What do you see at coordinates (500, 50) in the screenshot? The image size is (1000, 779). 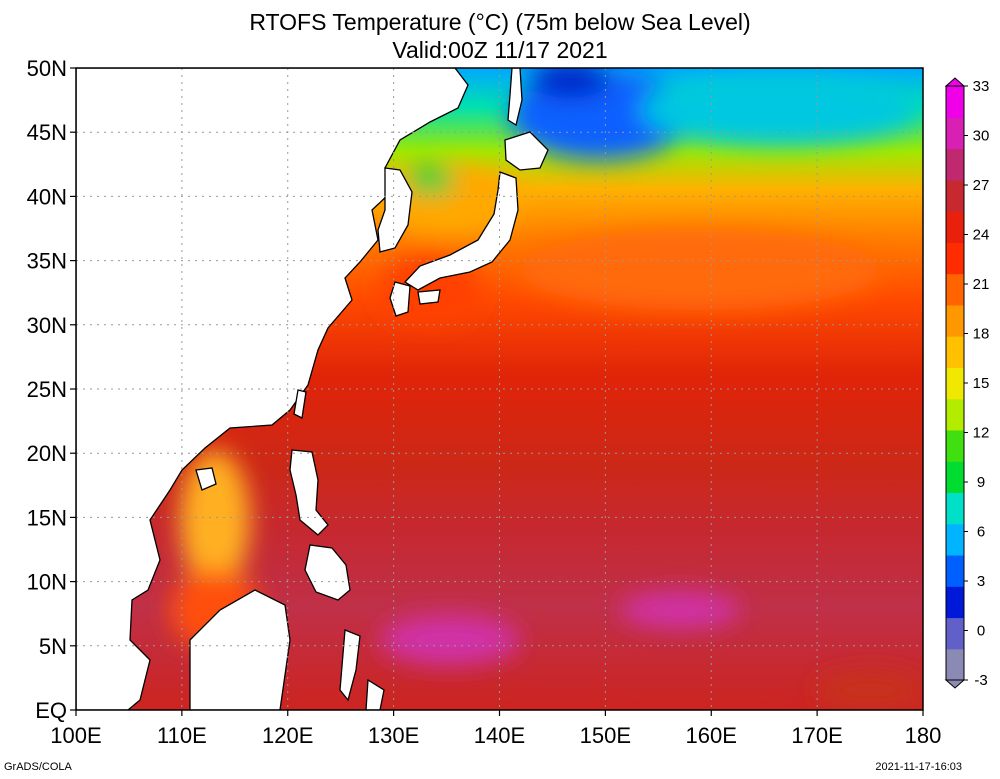 I see `map-subtitle: Valid:00Z 11/17 2021` at bounding box center [500, 50].